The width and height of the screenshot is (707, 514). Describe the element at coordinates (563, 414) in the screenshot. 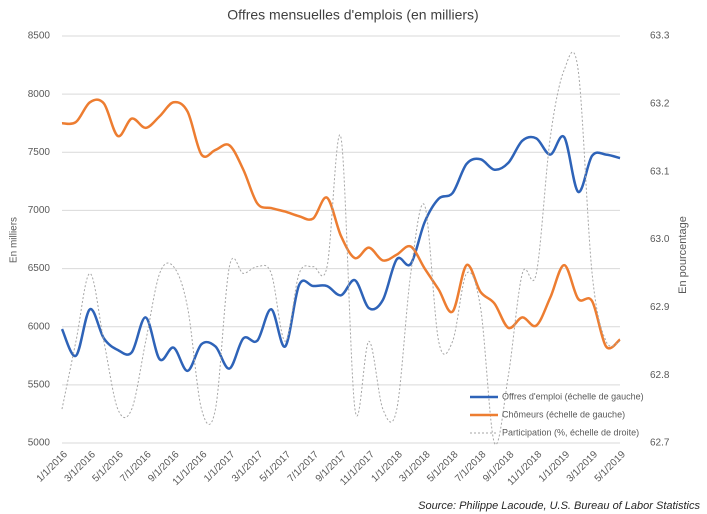

I see `legend-label: Chômeurs (échelle de gauche)` at that location.